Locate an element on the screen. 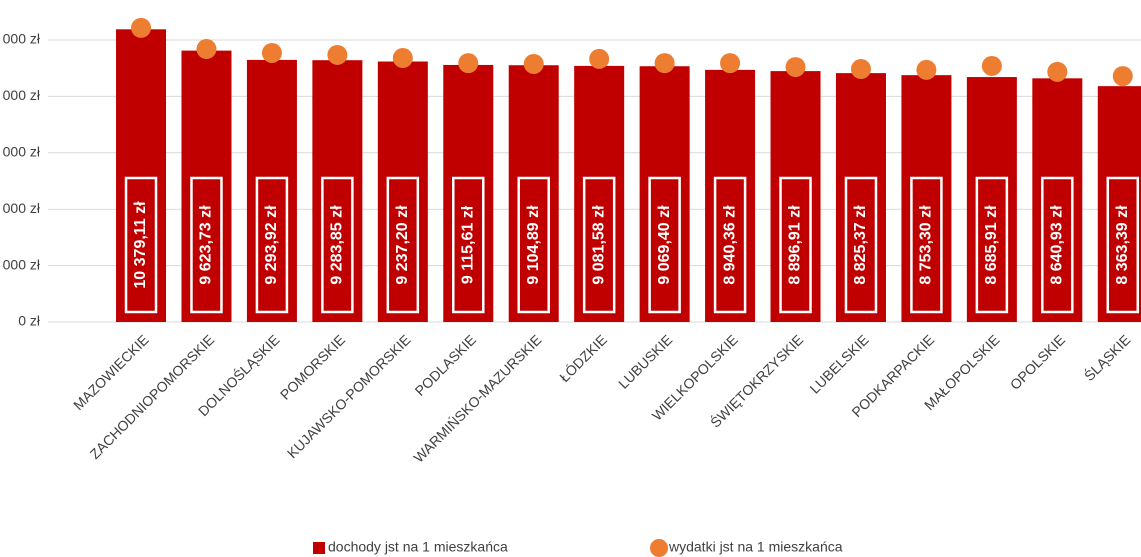 This screenshot has width=1141, height=557. y-tick-label: 8 000 zł is located at coordinates (20, 95).